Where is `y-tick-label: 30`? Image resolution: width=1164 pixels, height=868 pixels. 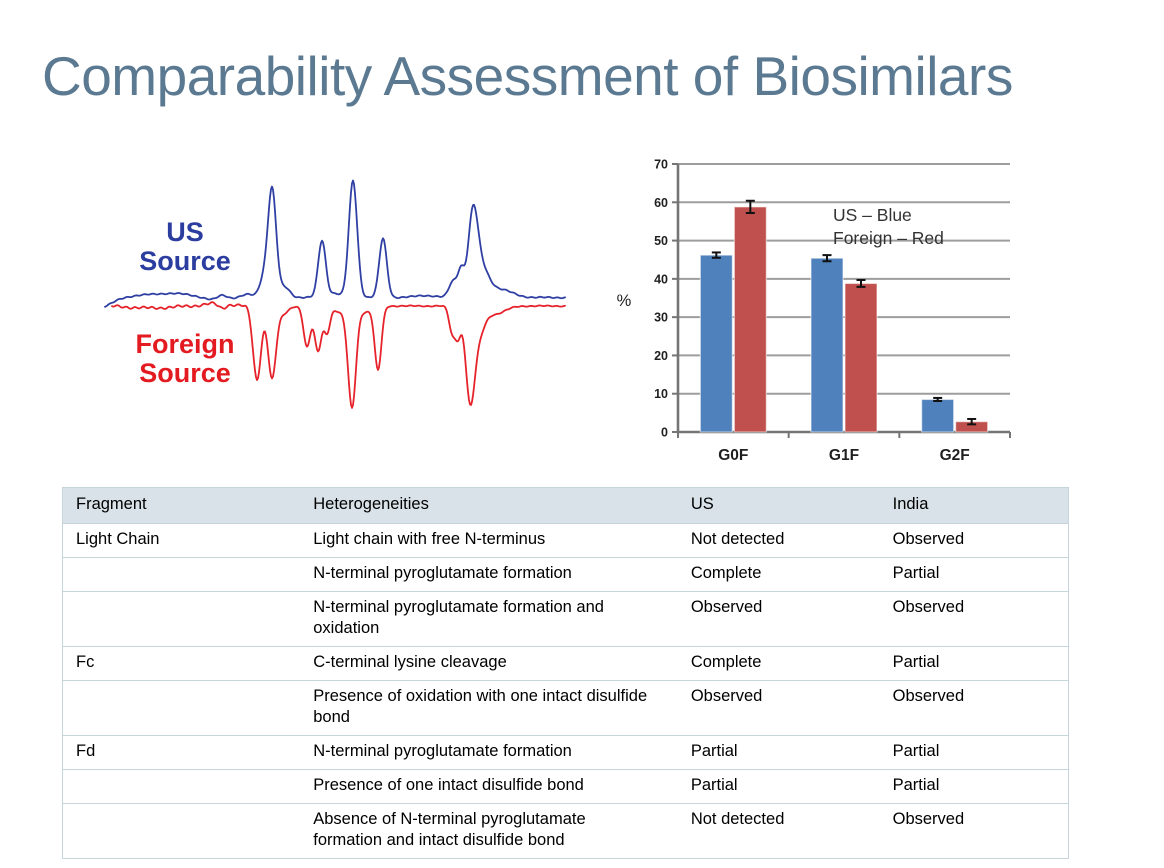
y-tick-label: 30 is located at coordinates (661, 318).